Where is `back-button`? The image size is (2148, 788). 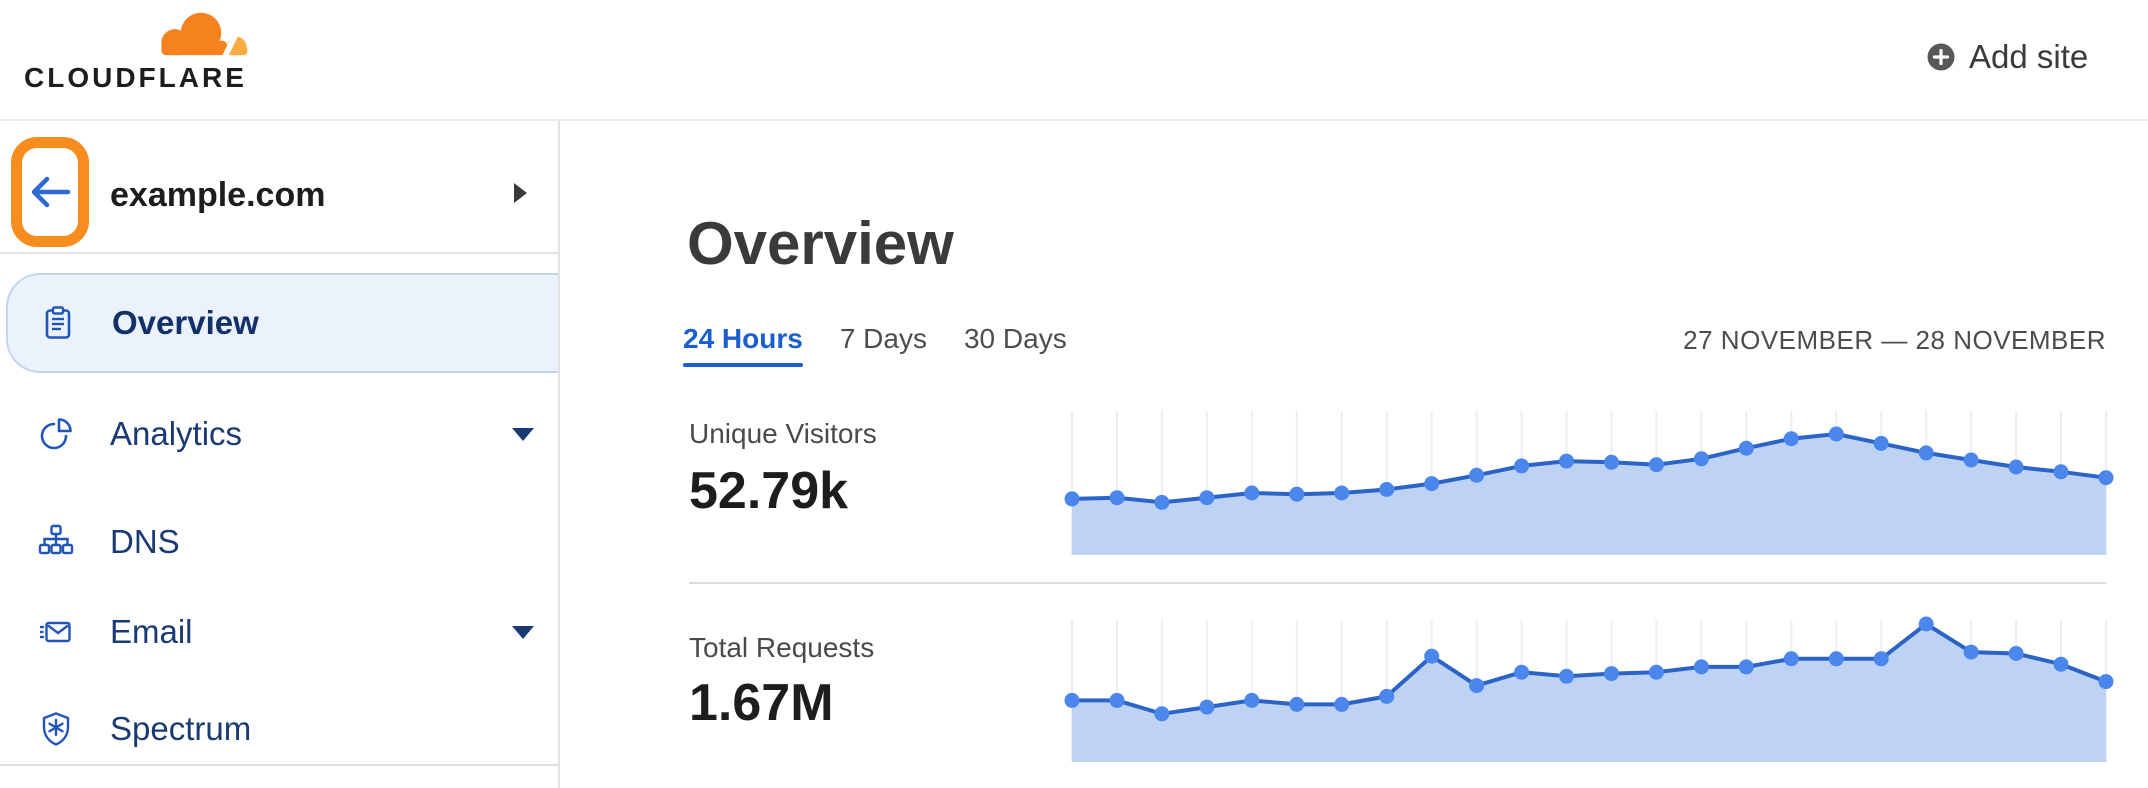
back-button is located at coordinates (50, 192).